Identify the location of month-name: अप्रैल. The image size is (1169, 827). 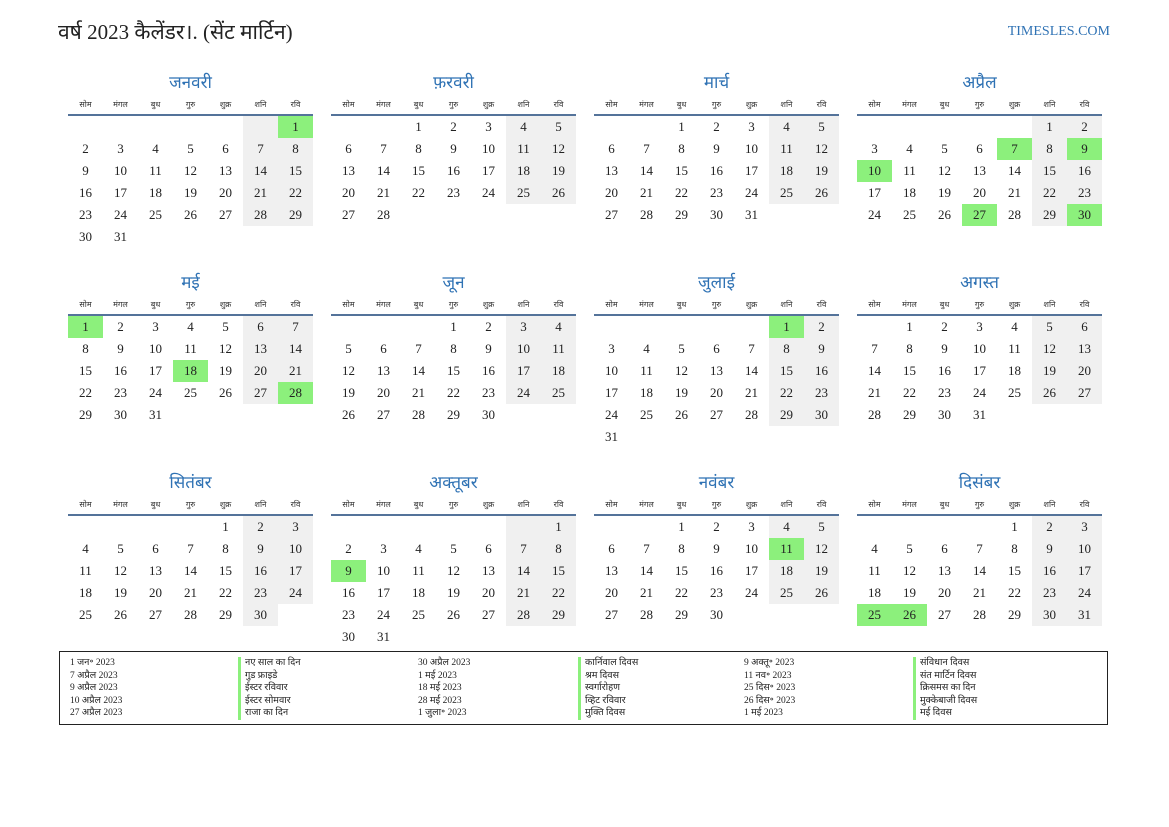
(979, 82).